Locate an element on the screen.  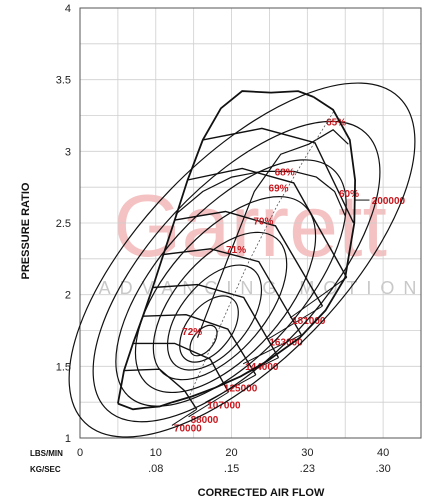
efficiency-label: 71% is located at coordinates (236, 250).